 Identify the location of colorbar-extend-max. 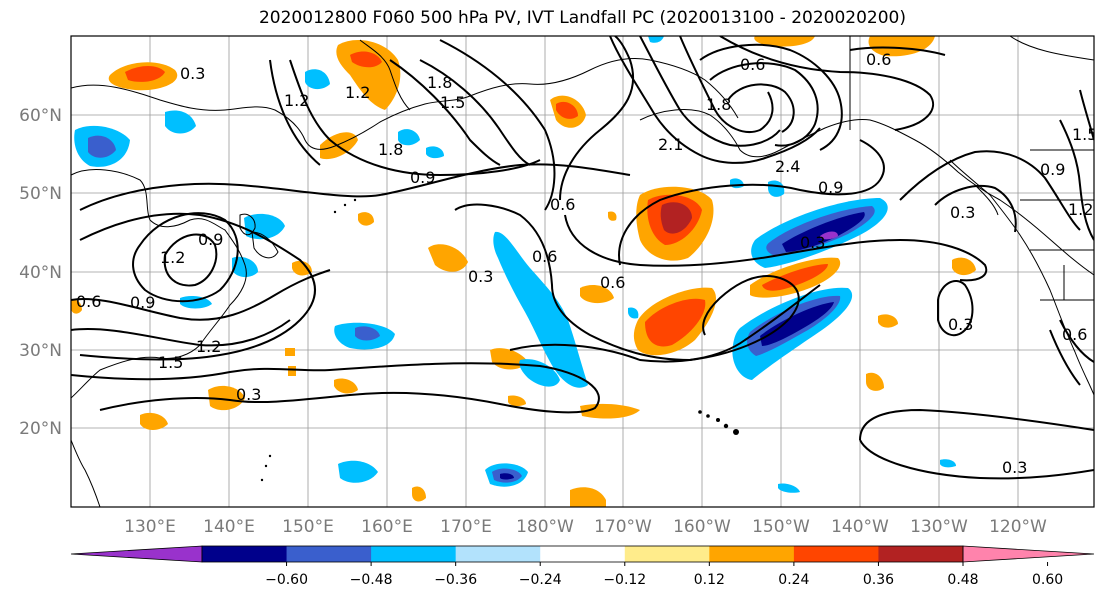
(1028, 554).